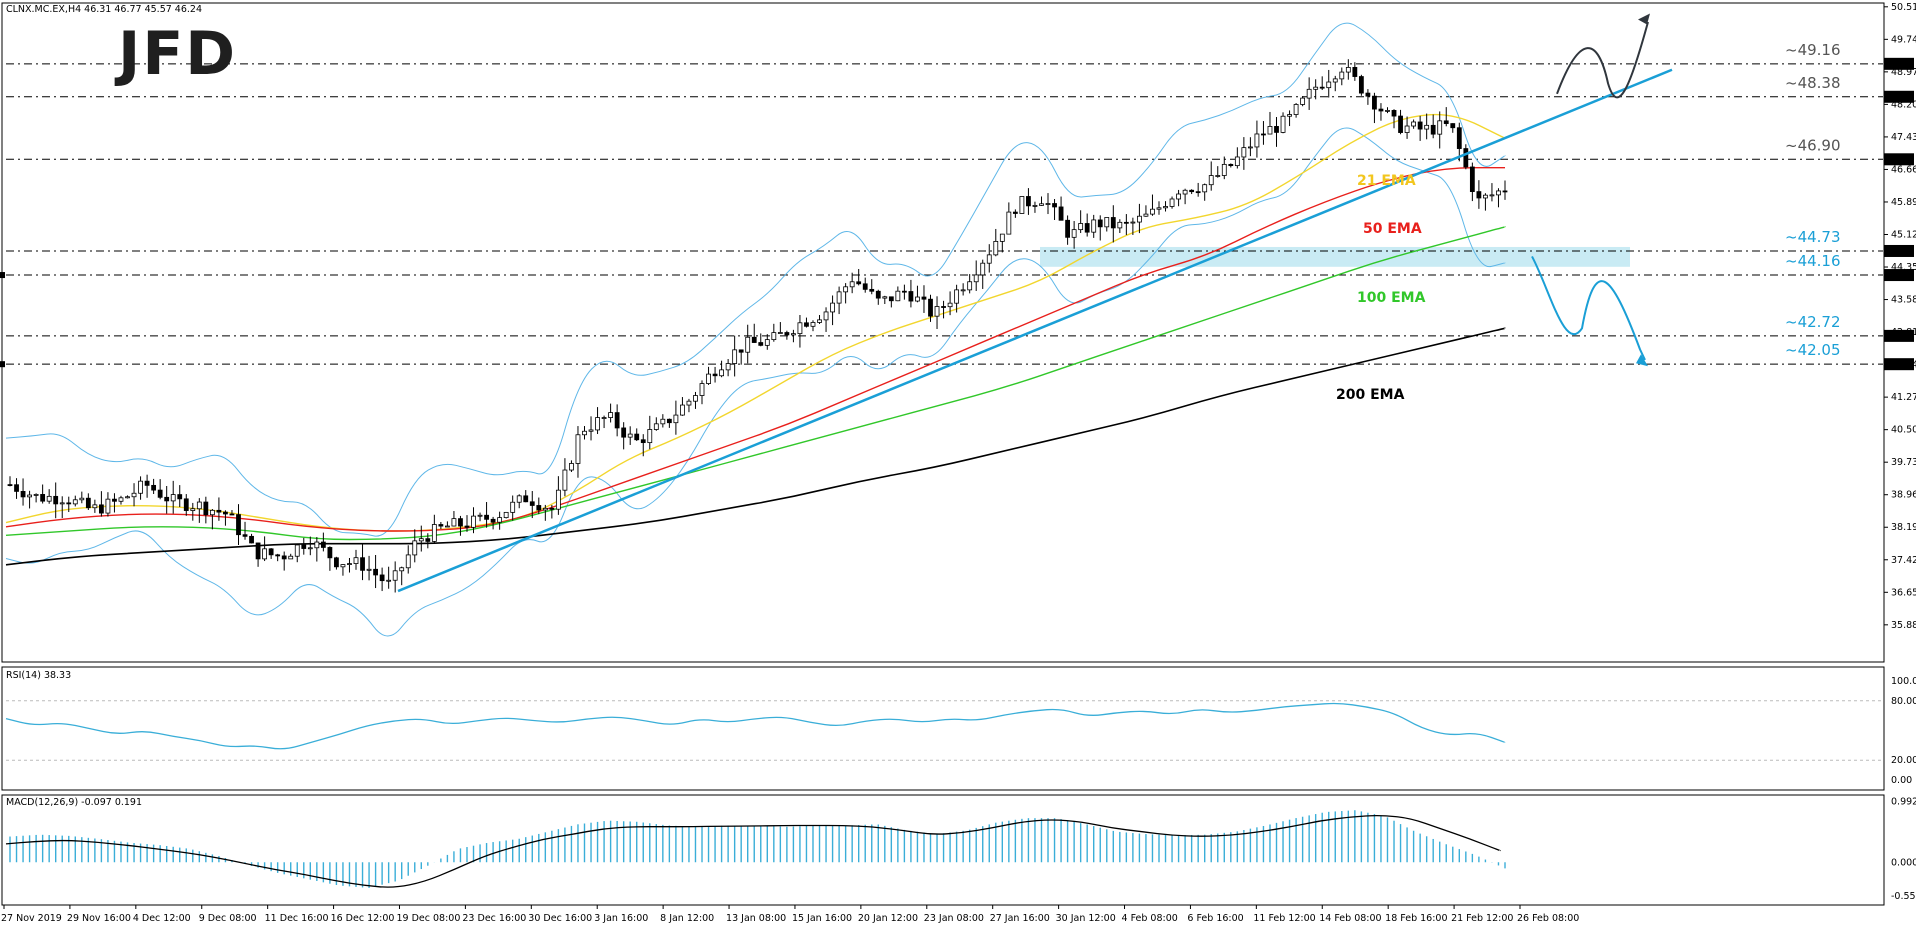 The width and height of the screenshot is (1916, 928). I want to click on y-tick-label: 43.58, so click(1903, 300).